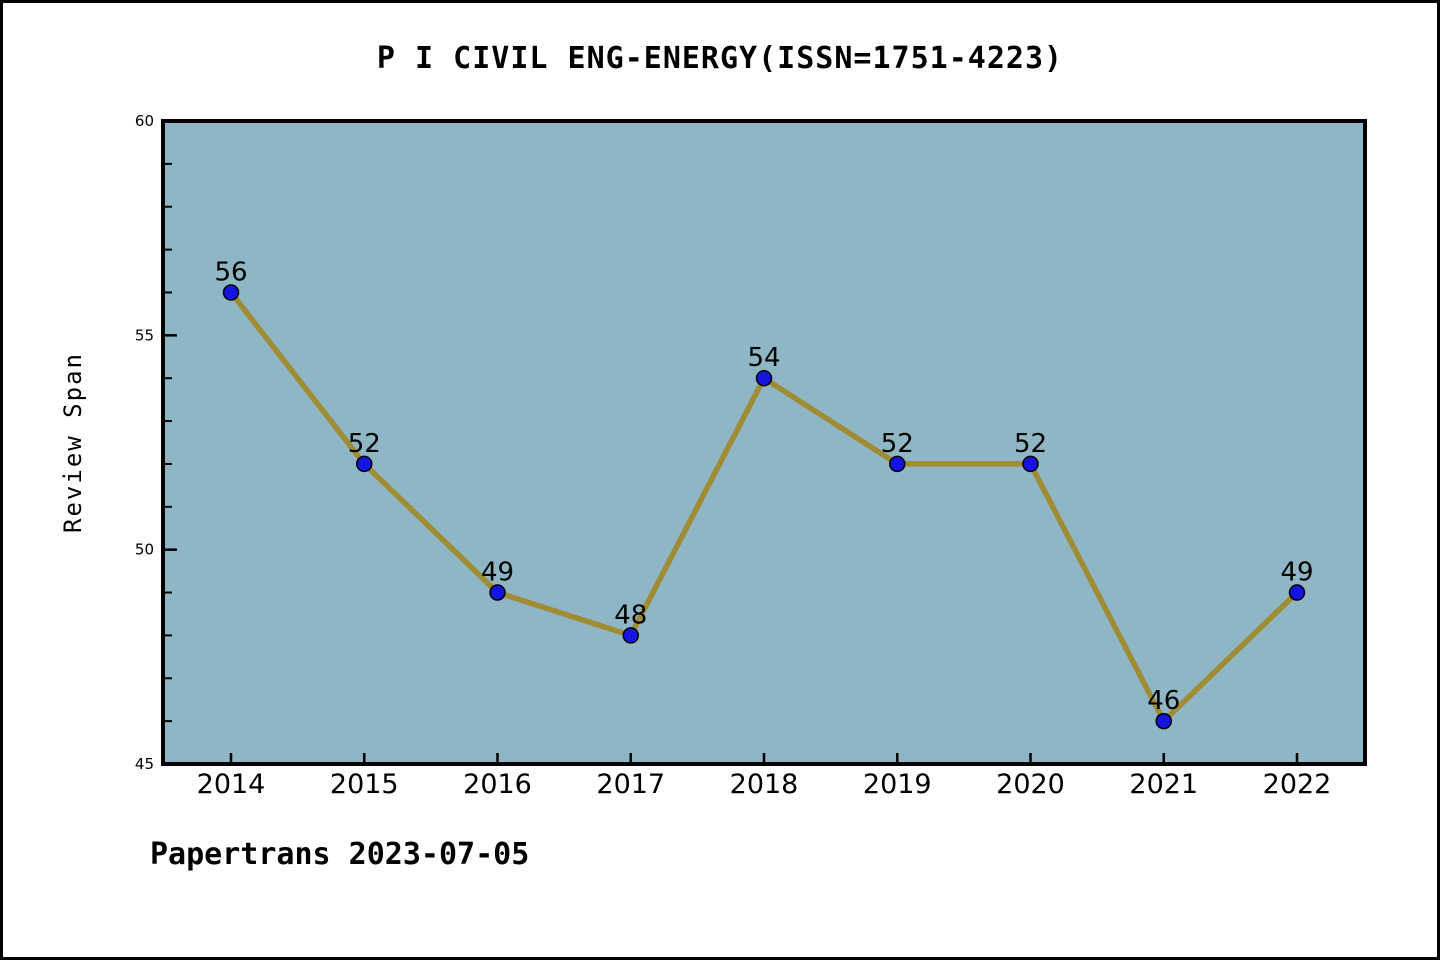 The width and height of the screenshot is (1440, 960). What do you see at coordinates (144, 335) in the screenshot?
I see `y-tick-label: 55` at bounding box center [144, 335].